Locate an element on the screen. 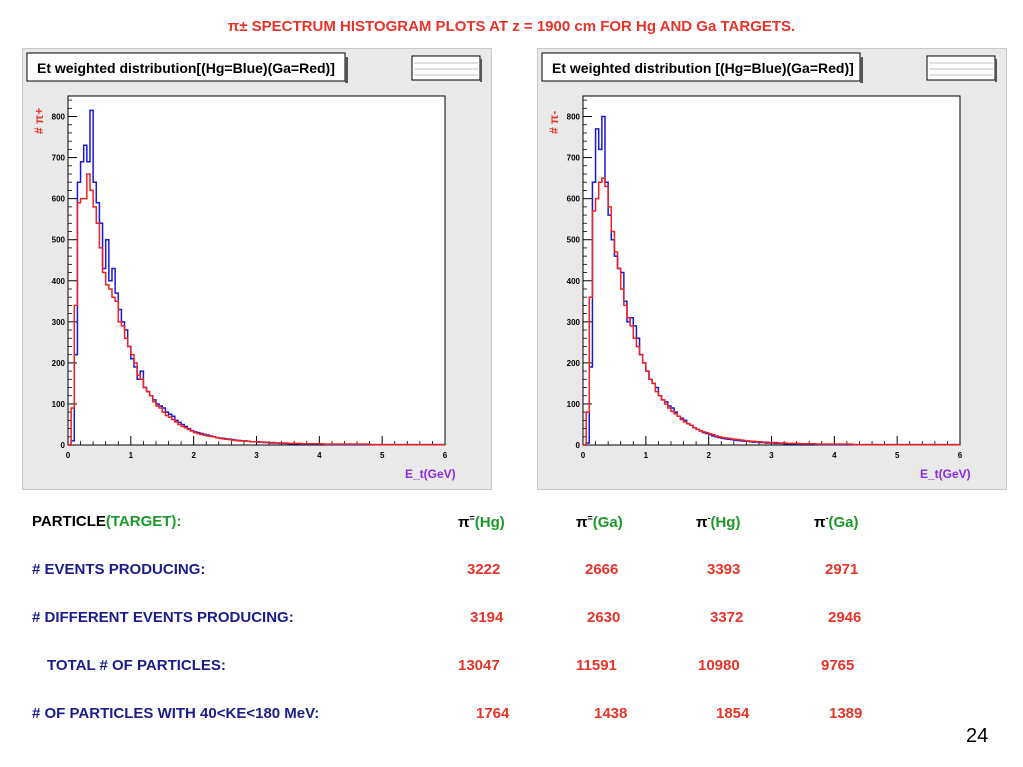  value-total-pi-plus-hg: 13047 is located at coordinates (479, 665).